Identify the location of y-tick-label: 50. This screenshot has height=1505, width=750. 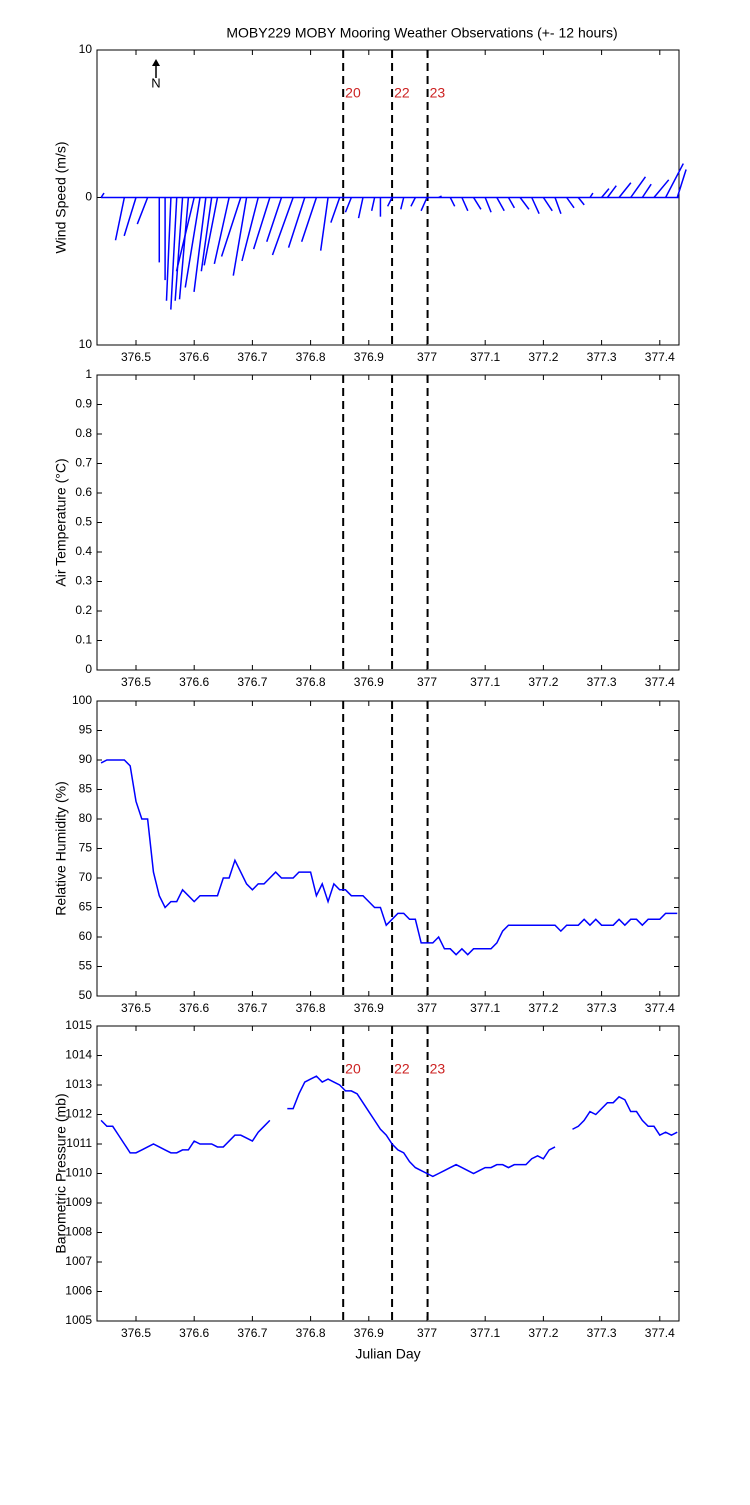
(86, 995).